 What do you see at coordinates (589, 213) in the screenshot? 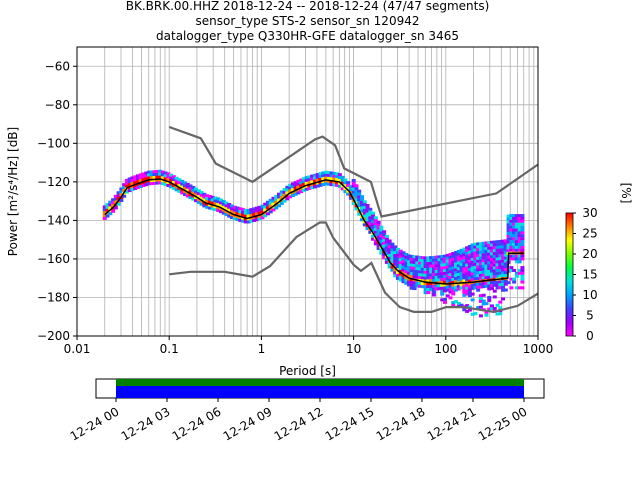
I see `colorbar-tick-label: 30` at bounding box center [589, 213].